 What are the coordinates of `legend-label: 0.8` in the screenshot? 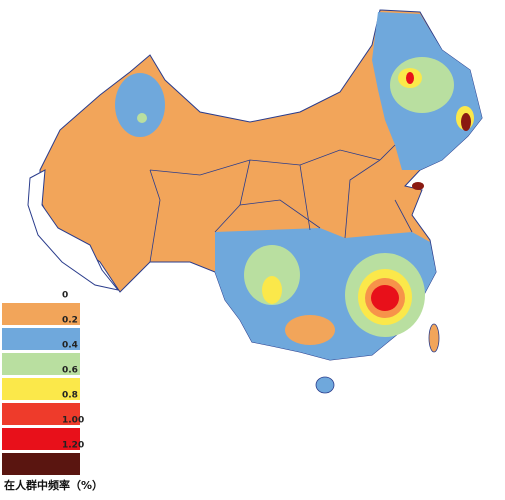 It's located at (70, 396).